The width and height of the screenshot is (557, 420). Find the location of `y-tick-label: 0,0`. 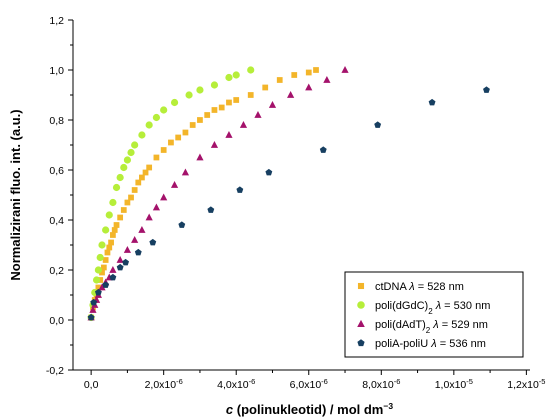

y-tick-label: 0,0 is located at coordinates (56, 321).